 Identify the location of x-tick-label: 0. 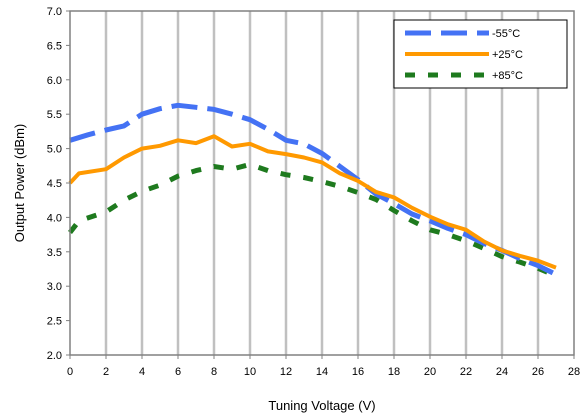
(70, 372).